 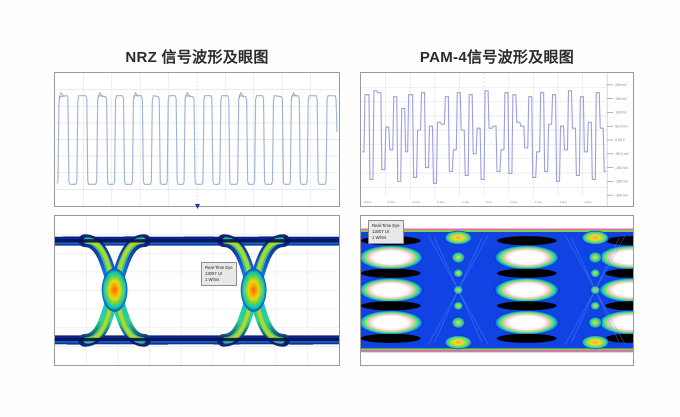 I want to click on eye-readout-pam4: Real-Time Eye 13007 UI 1 Wfms, so click(x=386, y=232).